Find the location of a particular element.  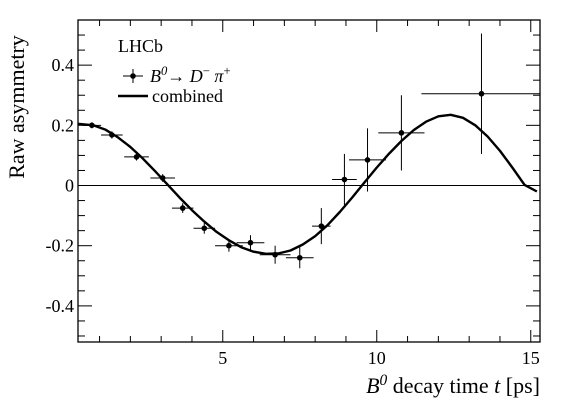

y-tick-label: -0.2 is located at coordinates (60, 246).